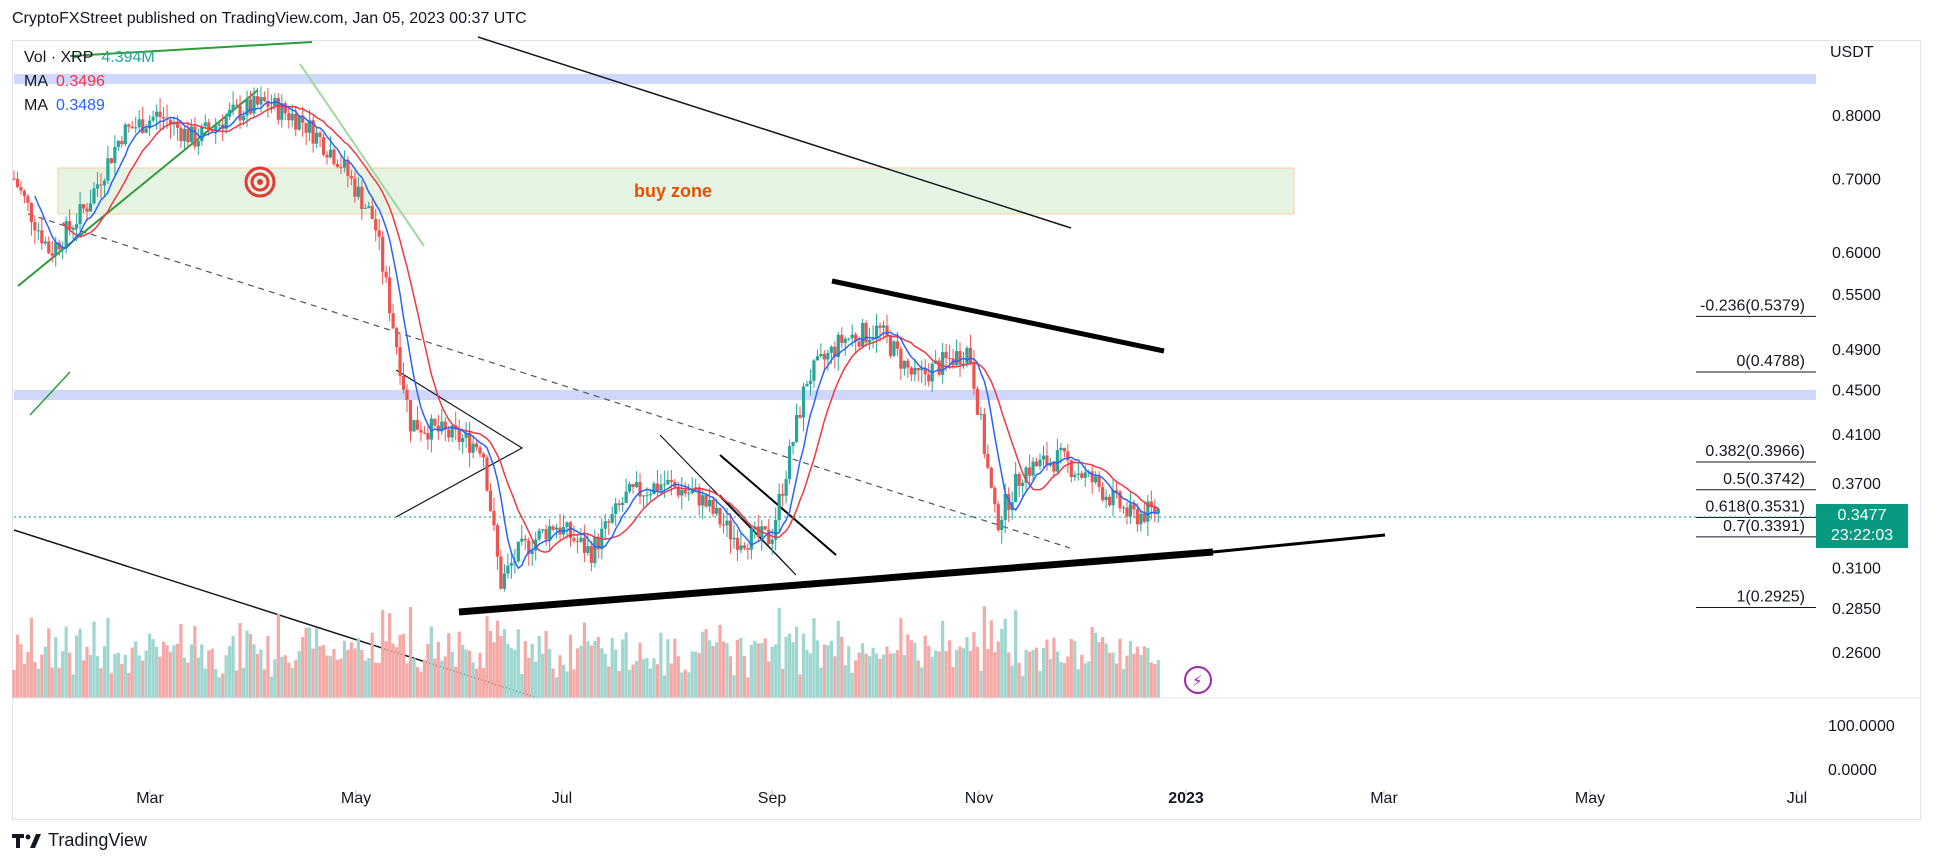 The image size is (1933, 863). What do you see at coordinates (79, 840) in the screenshot?
I see `tradingview-brand: TradingView` at bounding box center [79, 840].